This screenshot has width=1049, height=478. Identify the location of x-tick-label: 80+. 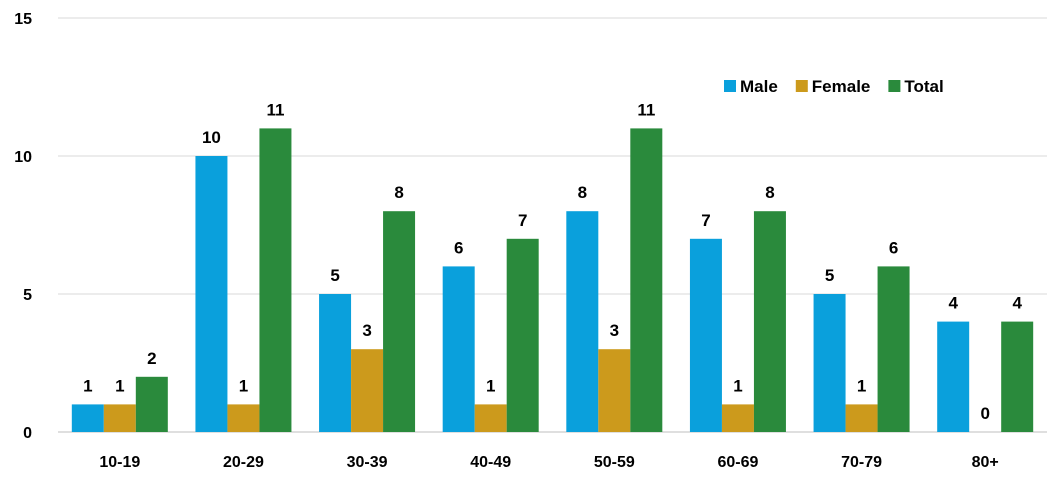
(985, 462).